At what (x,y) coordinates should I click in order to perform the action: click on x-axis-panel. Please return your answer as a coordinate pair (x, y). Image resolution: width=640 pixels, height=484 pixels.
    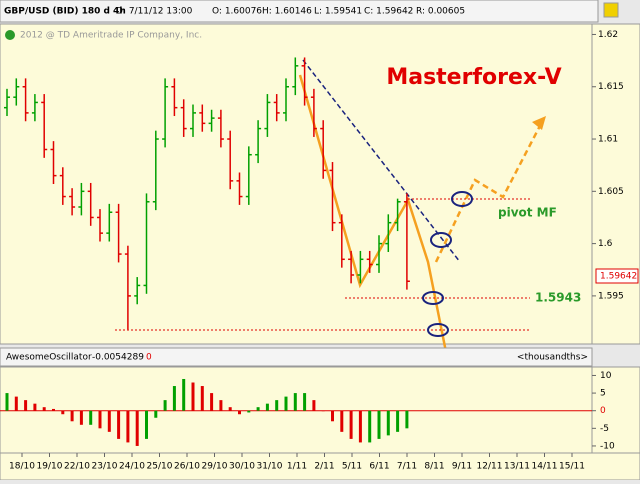
    Looking at the image, I should click on (320, 466).